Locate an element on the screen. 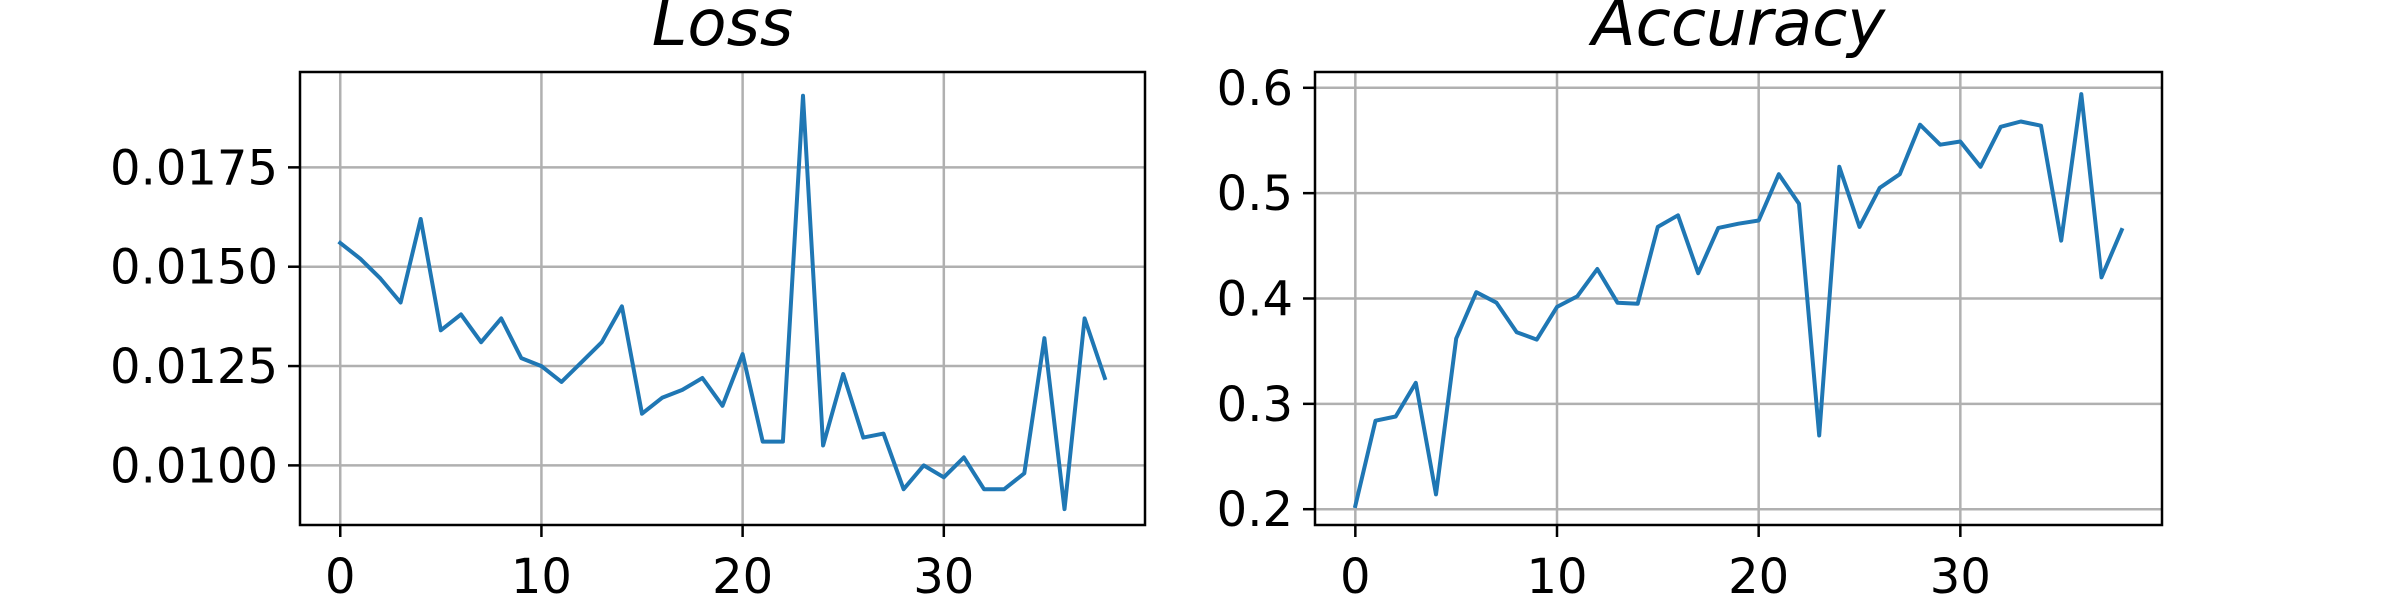 The width and height of the screenshot is (2400, 600). accuracy-x-tick-label: 0 is located at coordinates (1355, 574).